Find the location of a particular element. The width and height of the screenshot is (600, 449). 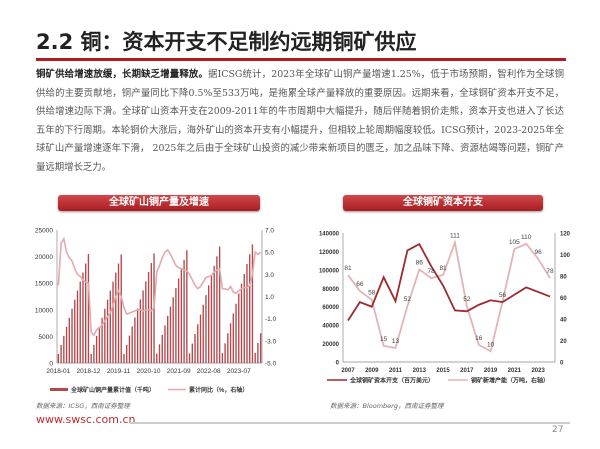

data-label: 81 is located at coordinates (443, 268).